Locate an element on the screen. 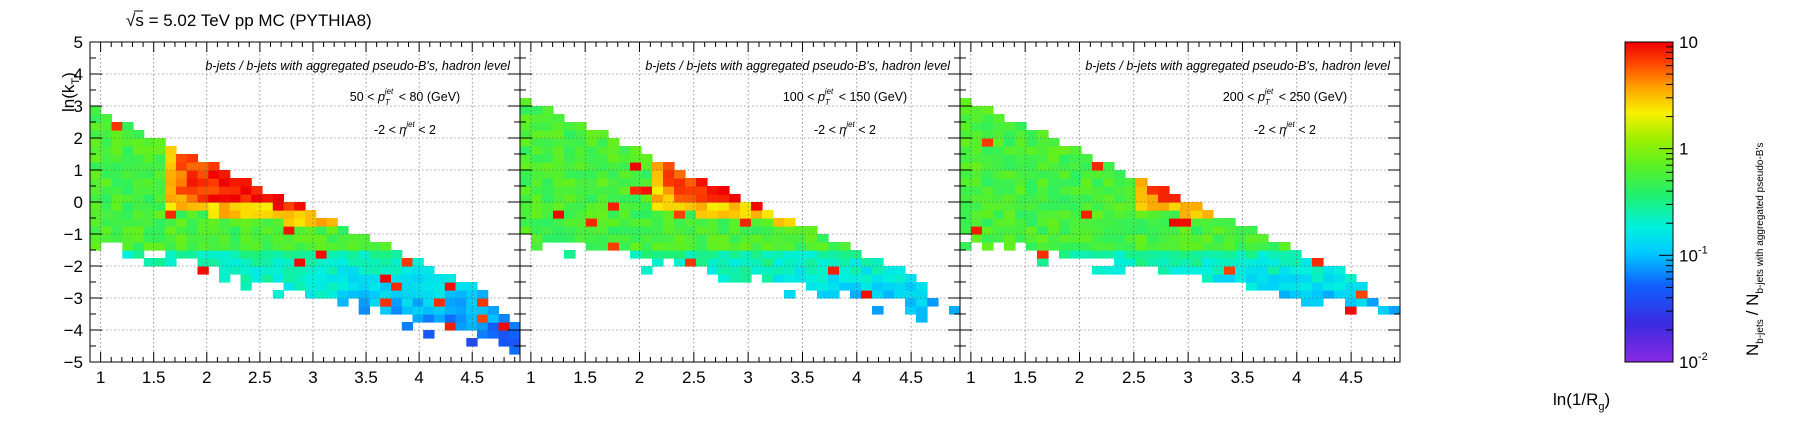 This screenshot has height=426, width=1798. colorbar-tick-label: 10-1 is located at coordinates (1693, 254).